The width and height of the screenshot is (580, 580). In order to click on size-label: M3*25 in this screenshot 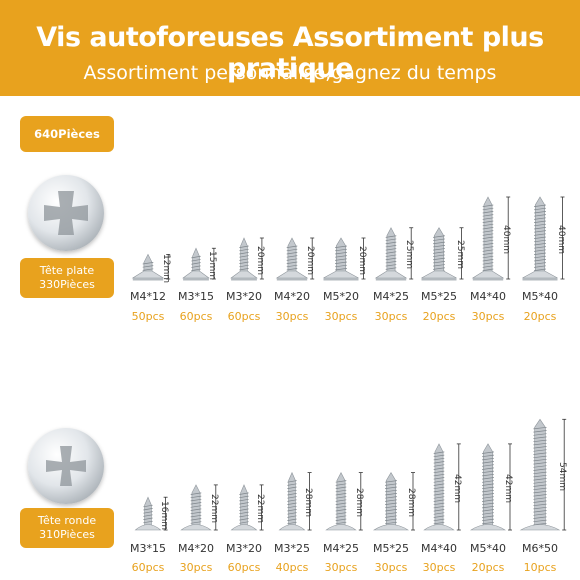, I will do `click(292, 548)`.